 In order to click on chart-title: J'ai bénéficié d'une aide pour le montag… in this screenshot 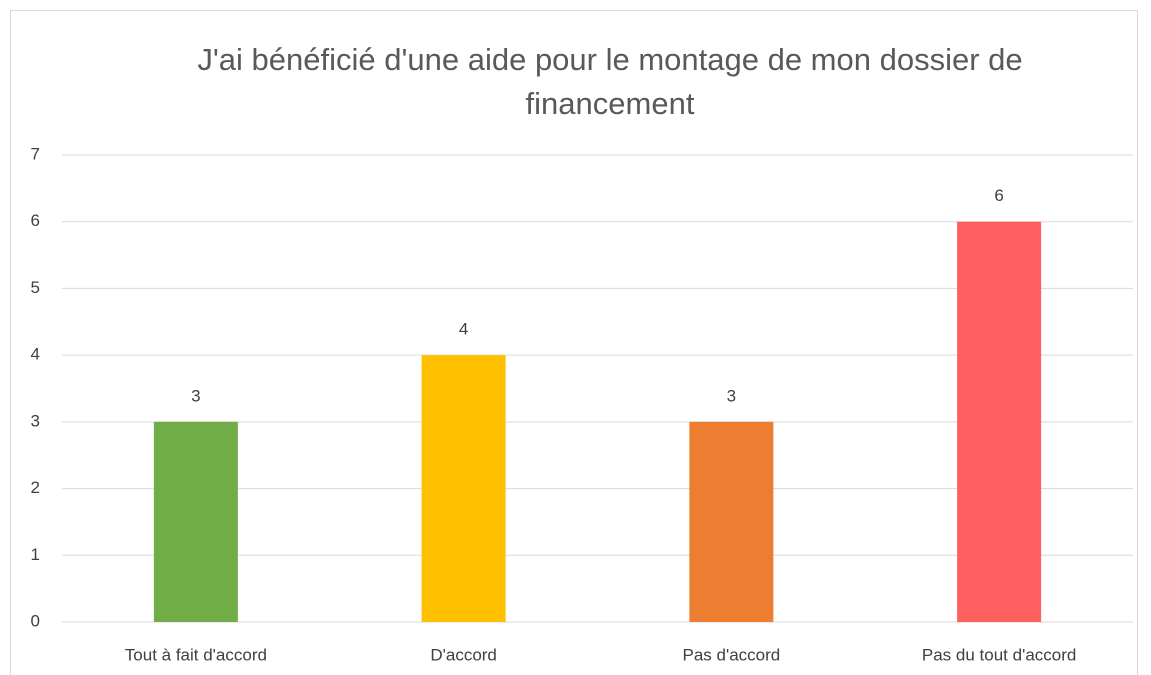, I will do `click(610, 81)`.